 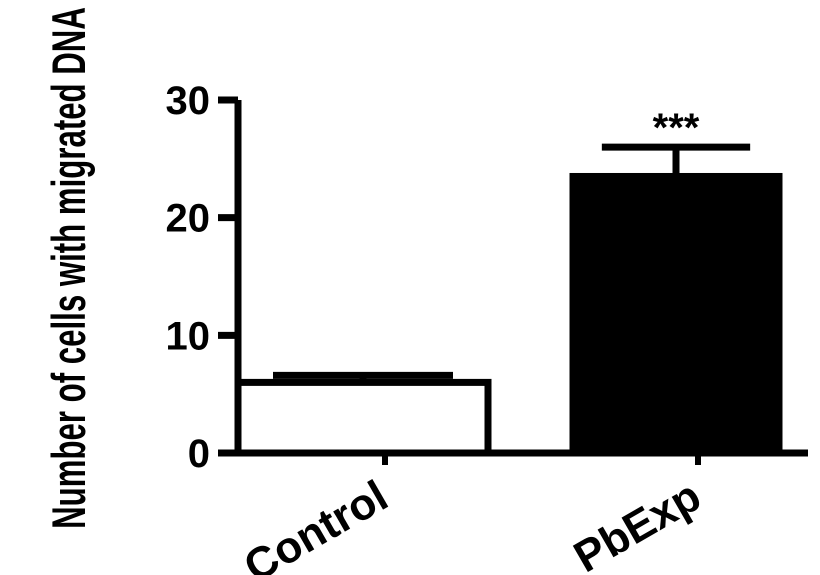 What do you see at coordinates (316, 523) in the screenshot?
I see `x-tick-label: Control` at bounding box center [316, 523].